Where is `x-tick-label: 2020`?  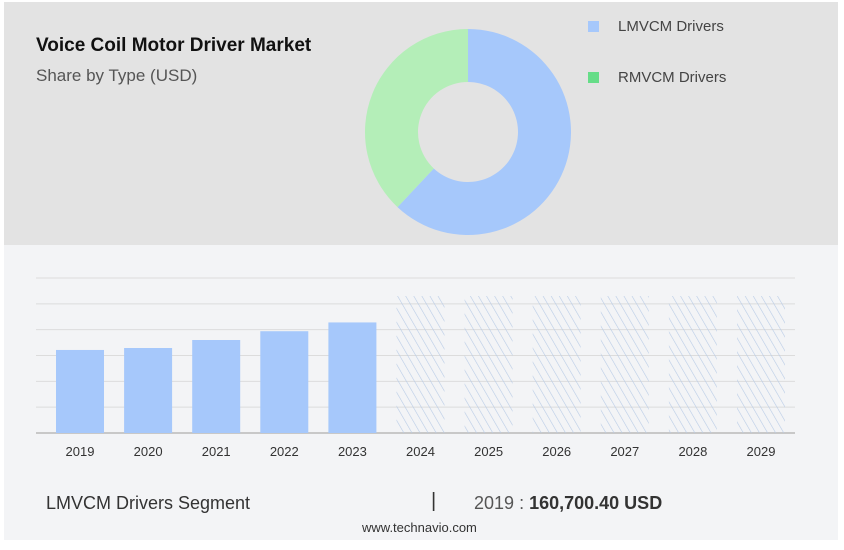 x-tick-label: 2020 is located at coordinates (148, 451).